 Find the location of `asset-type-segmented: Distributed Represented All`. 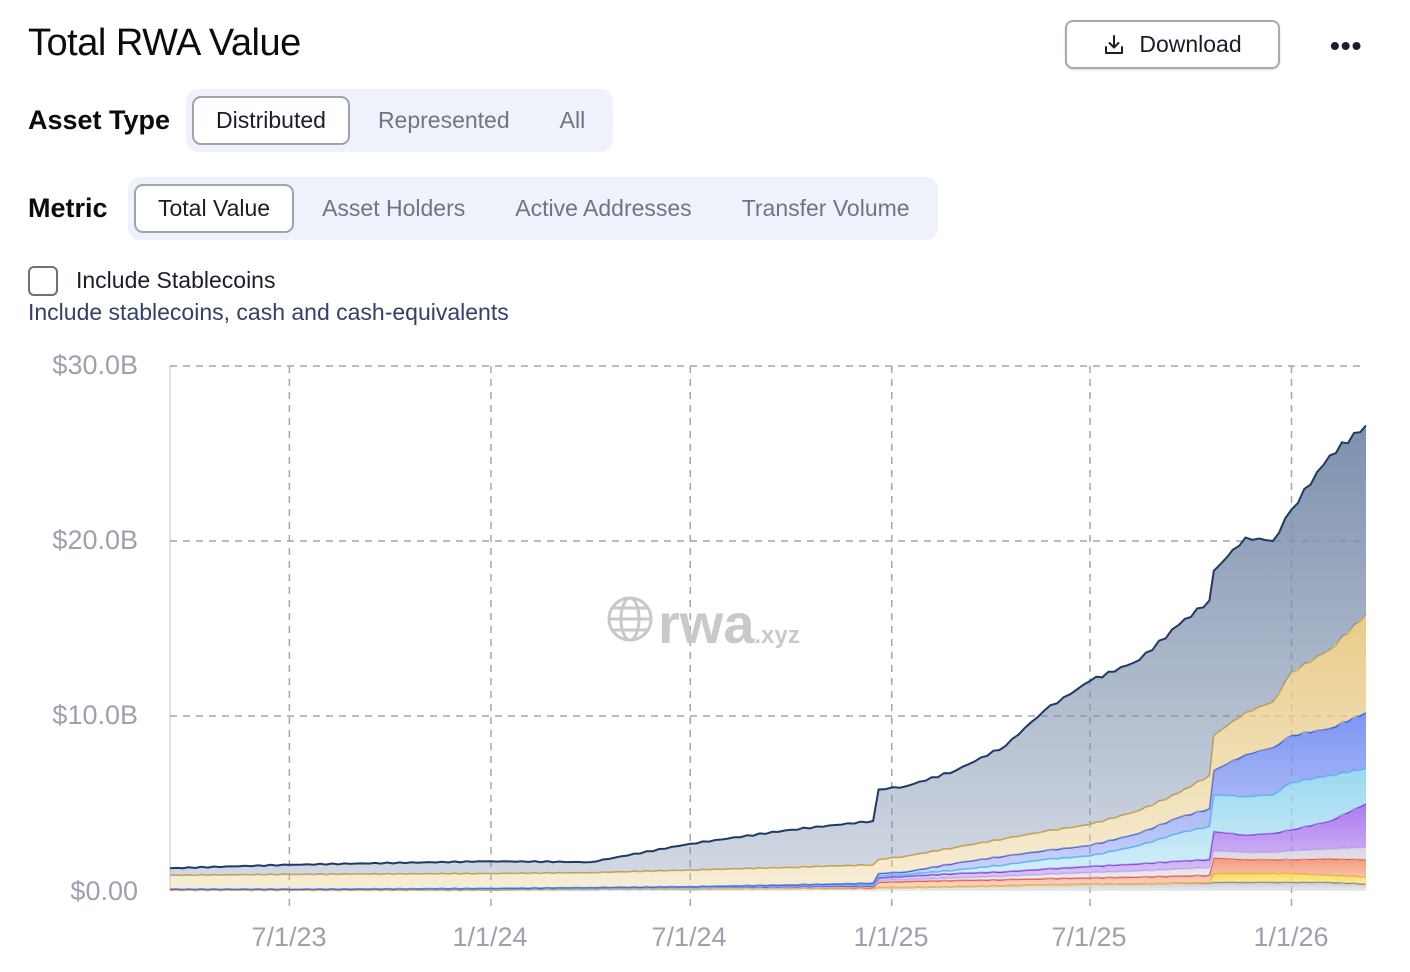

asset-type-segmented: Distributed Represented All is located at coordinates (400, 120).